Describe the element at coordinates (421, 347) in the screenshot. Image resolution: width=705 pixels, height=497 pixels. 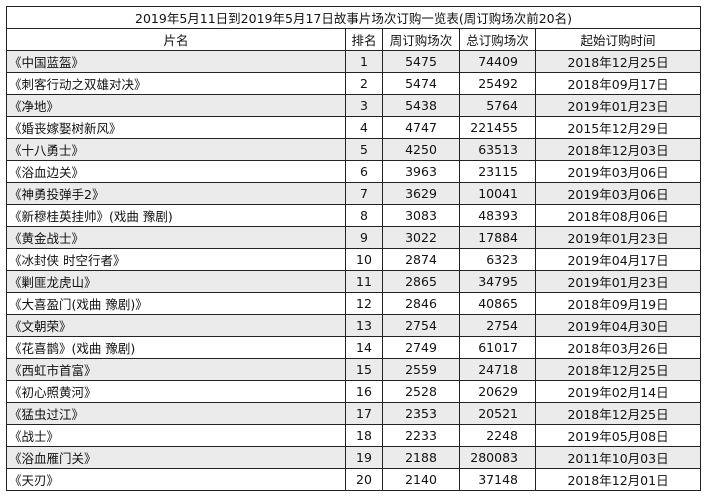
I see `weekly-cell: 2749` at that location.